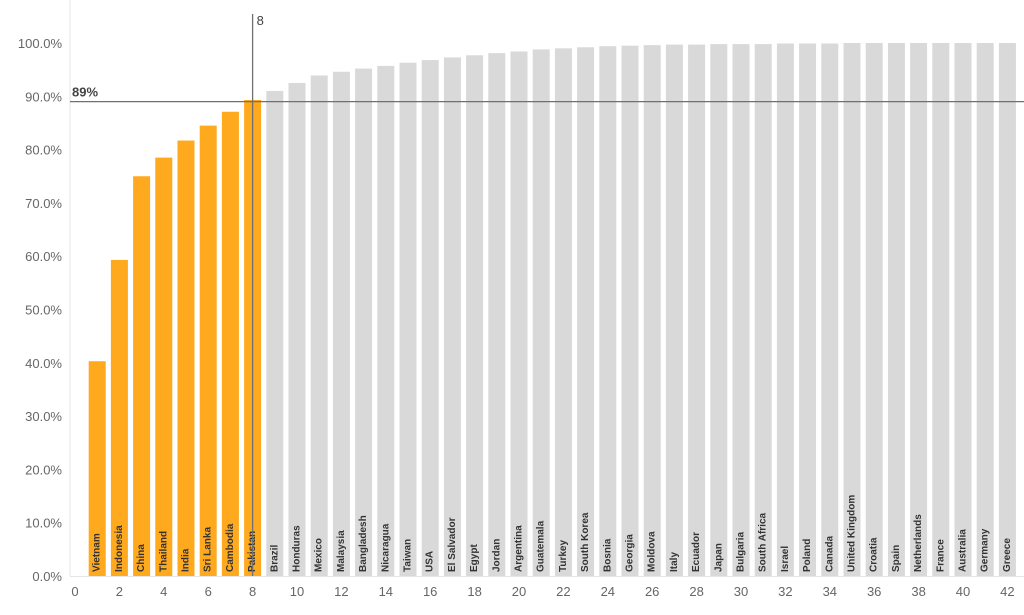 This screenshot has width=1024, height=615. I want to click on bar-label: Croatia, so click(874, 554).